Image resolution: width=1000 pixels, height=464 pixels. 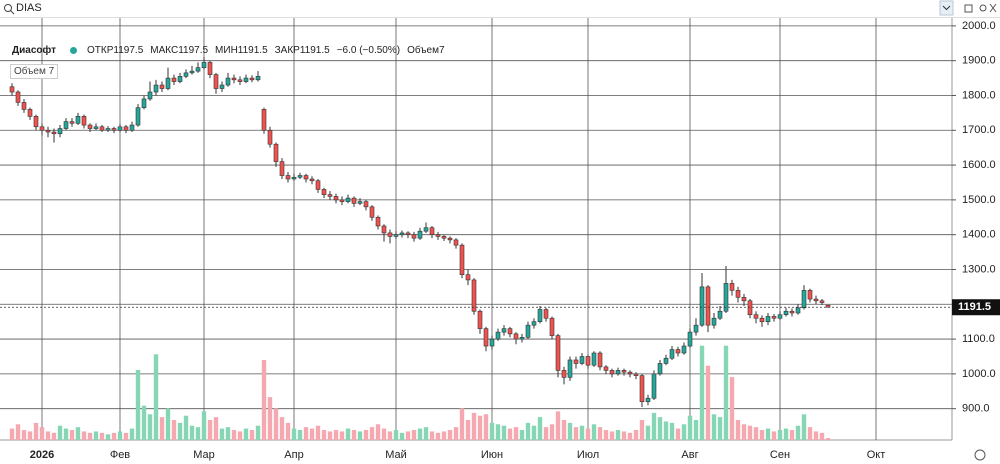 What do you see at coordinates (979, 130) in the screenshot?
I see `y-tick-label: 1700.0` at bounding box center [979, 130].